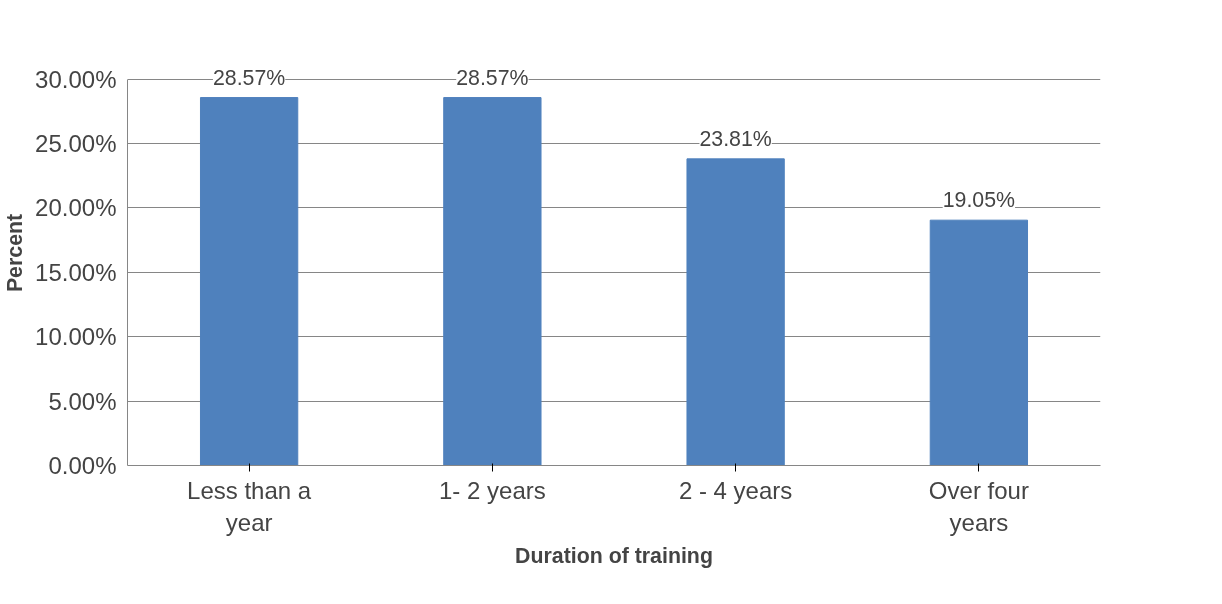 The image size is (1222, 604). I want to click on y-axis-title: Percent, so click(15, 253).